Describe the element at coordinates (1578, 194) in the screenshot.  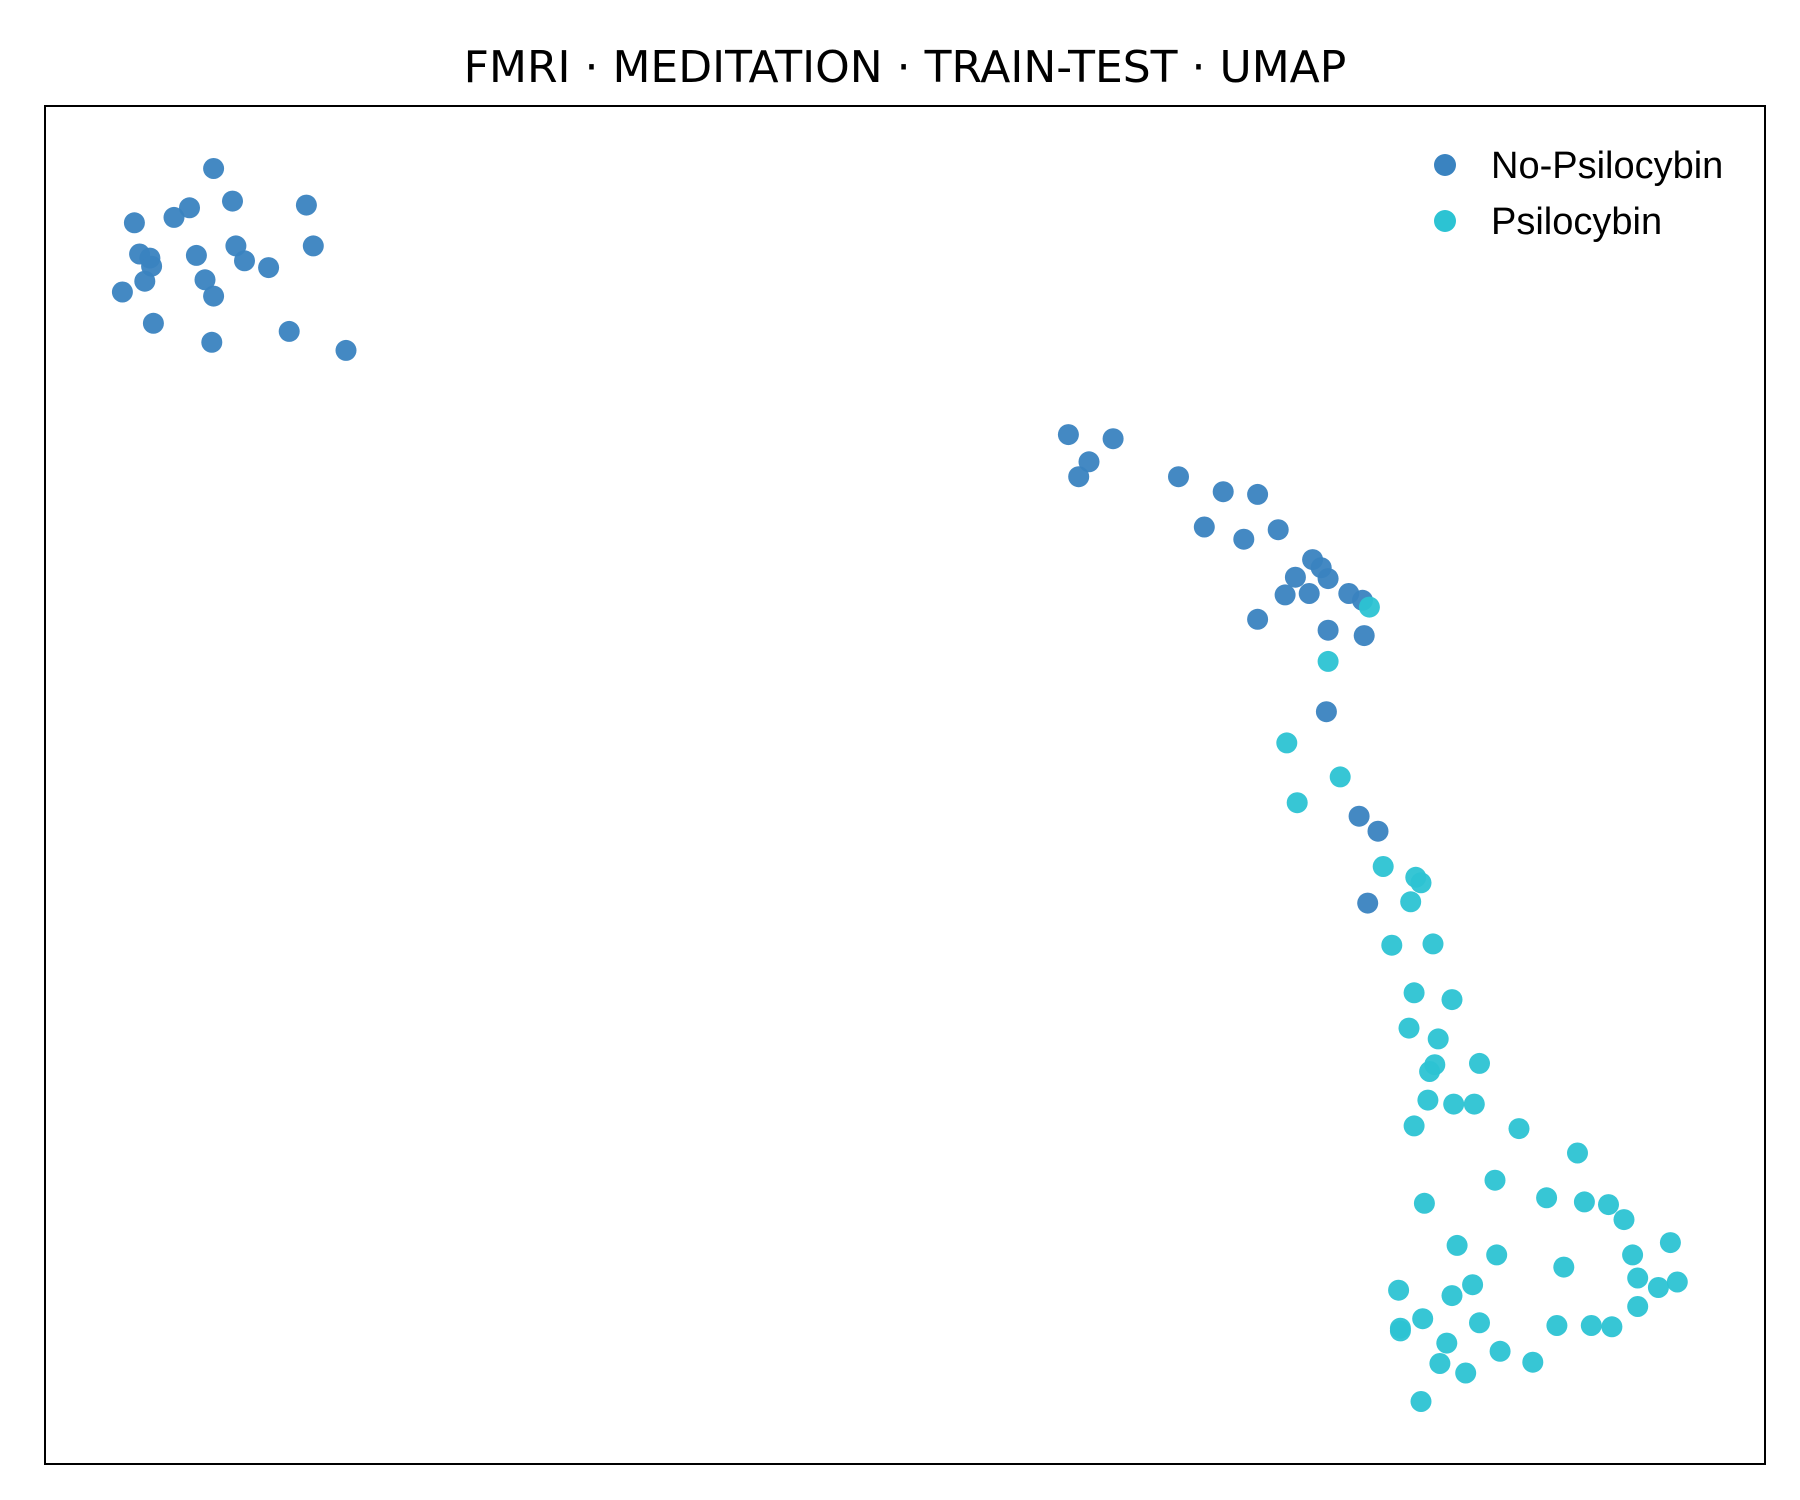
I see `legend: No-Psilocybin Psilocybin` at that location.